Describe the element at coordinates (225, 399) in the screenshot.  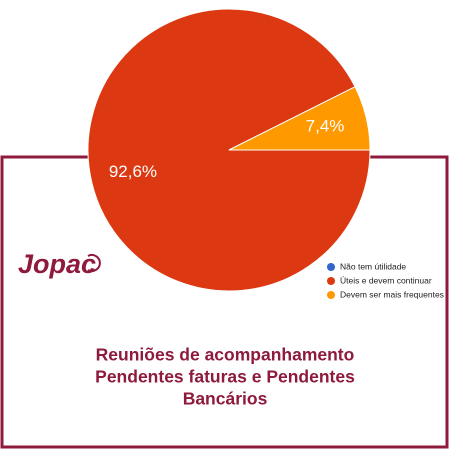
I see `title-line: Bancários` at that location.